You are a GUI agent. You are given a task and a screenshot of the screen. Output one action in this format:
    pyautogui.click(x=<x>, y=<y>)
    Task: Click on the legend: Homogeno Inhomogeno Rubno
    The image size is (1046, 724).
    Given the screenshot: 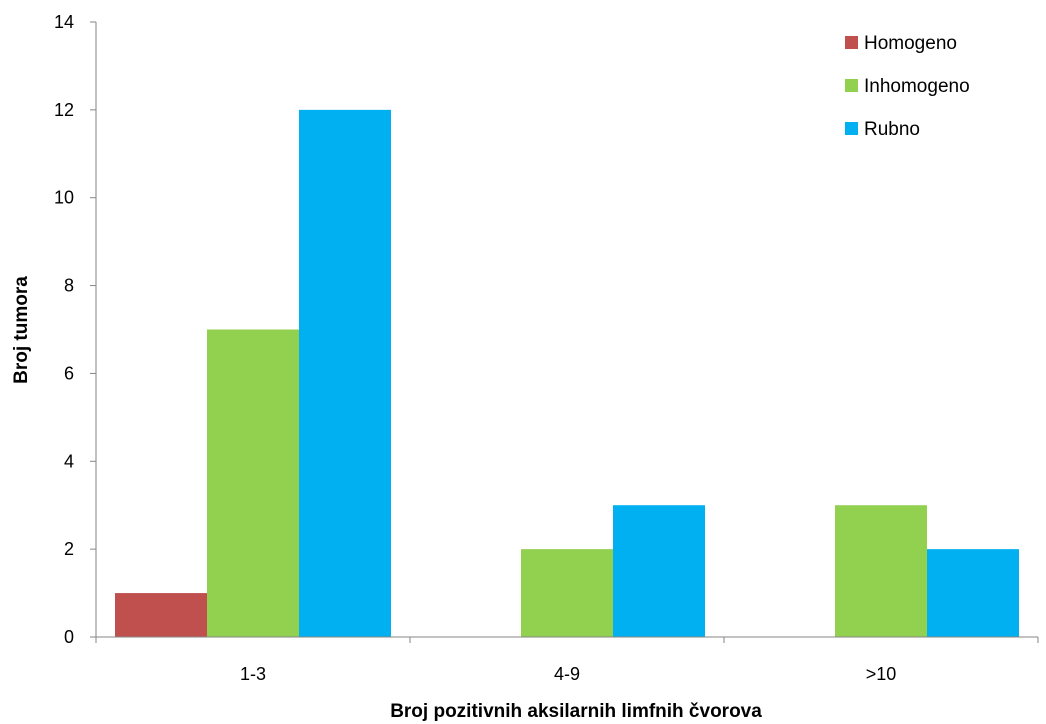 What is the action you would take?
    pyautogui.click(x=907, y=86)
    